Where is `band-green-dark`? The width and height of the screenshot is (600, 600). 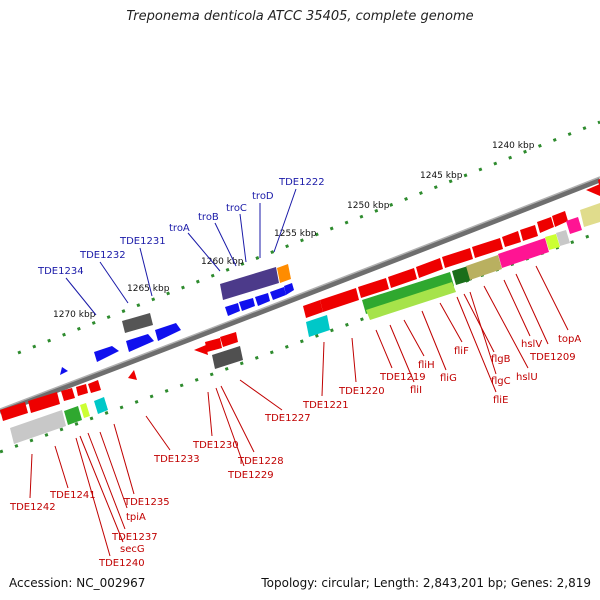 band-green-dark is located at coordinates (462, 275).